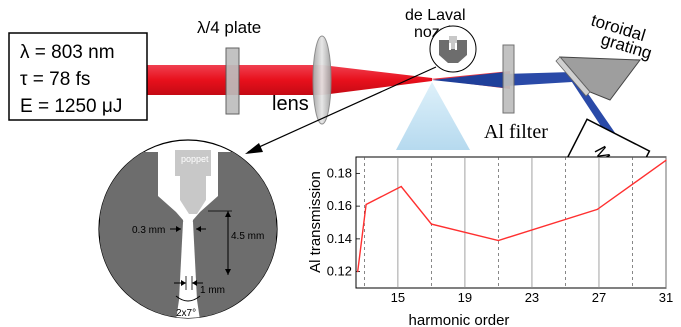 This screenshot has width=681, height=327. Describe the element at coordinates (508, 79) in the screenshot. I see `aluminum-filter` at that location.